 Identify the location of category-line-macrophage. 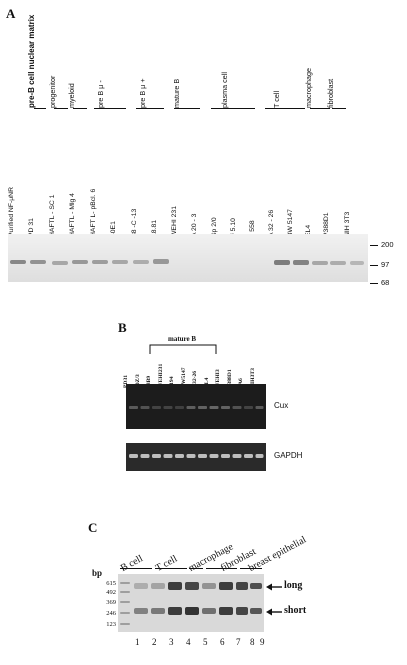
(320, 109).